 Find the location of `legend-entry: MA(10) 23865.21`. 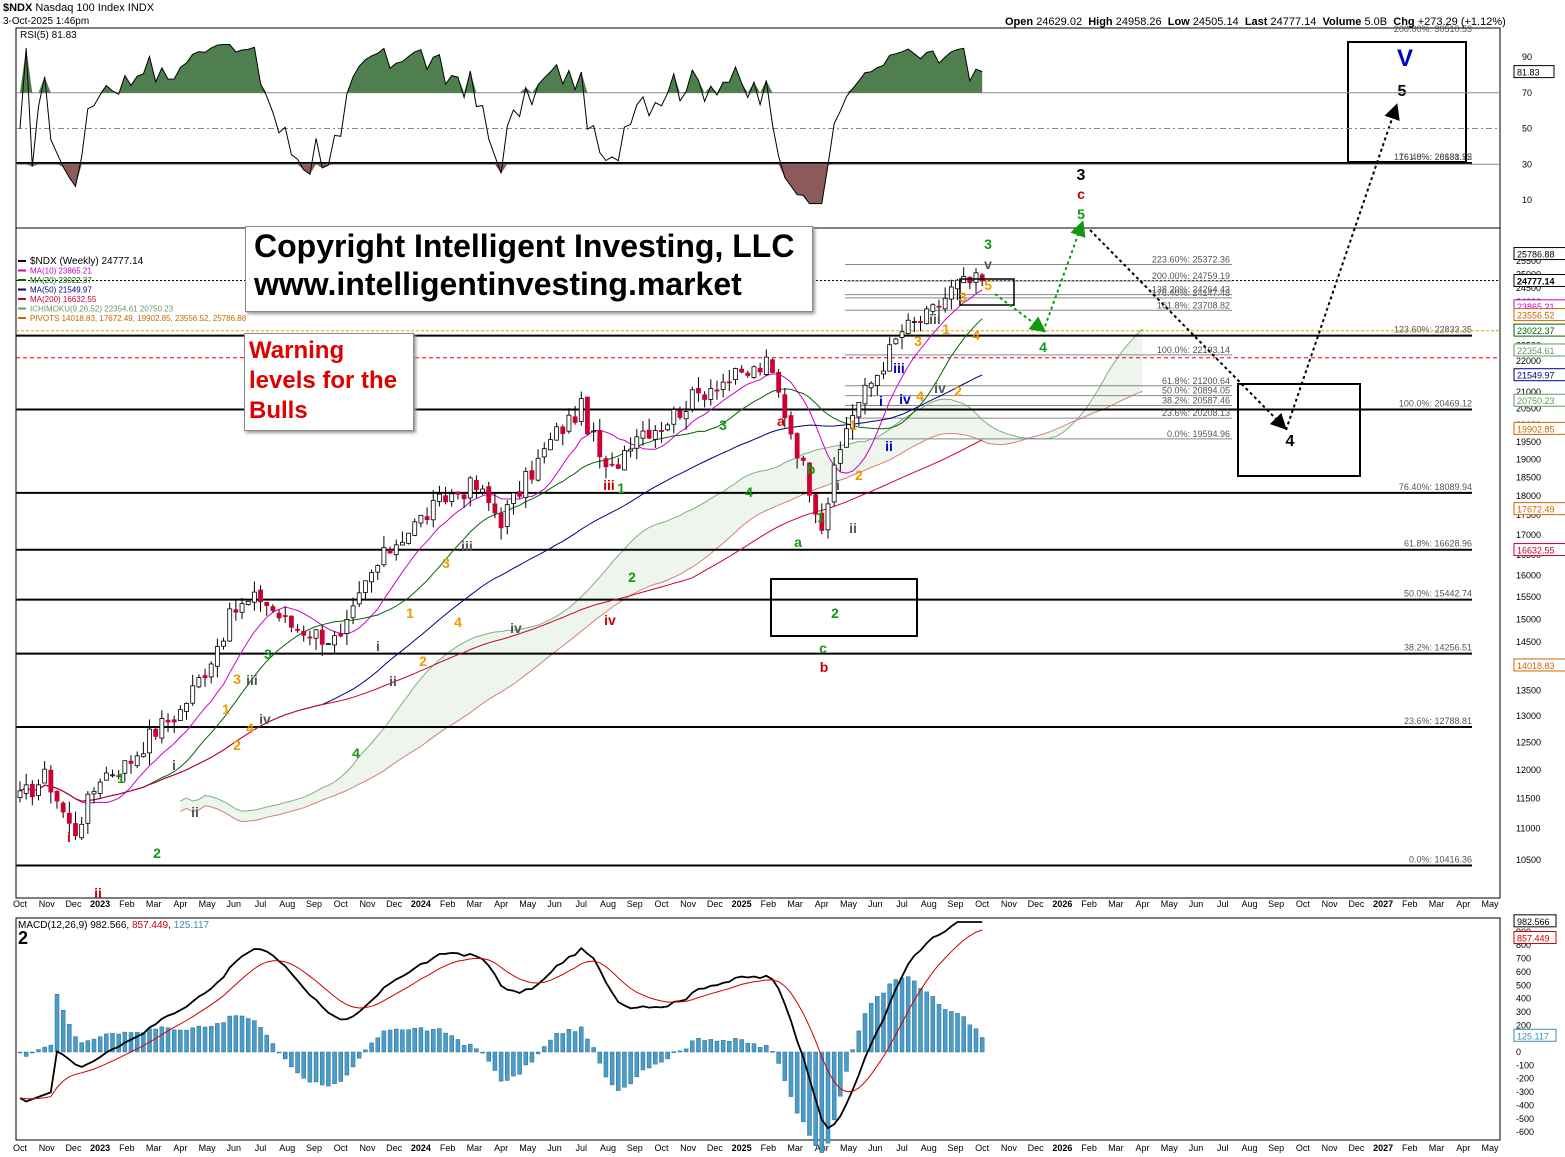

legend-entry: MA(10) 23865.21 is located at coordinates (61, 271).